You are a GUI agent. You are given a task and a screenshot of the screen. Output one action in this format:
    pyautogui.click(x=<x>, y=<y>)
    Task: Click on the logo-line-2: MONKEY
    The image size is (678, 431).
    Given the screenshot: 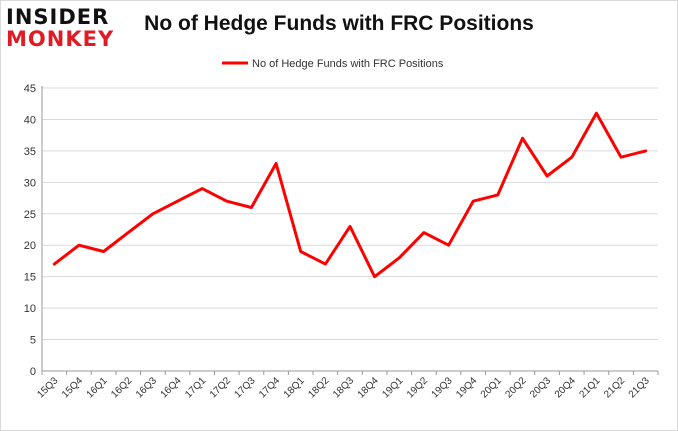 What is the action you would take?
    pyautogui.click(x=60, y=39)
    